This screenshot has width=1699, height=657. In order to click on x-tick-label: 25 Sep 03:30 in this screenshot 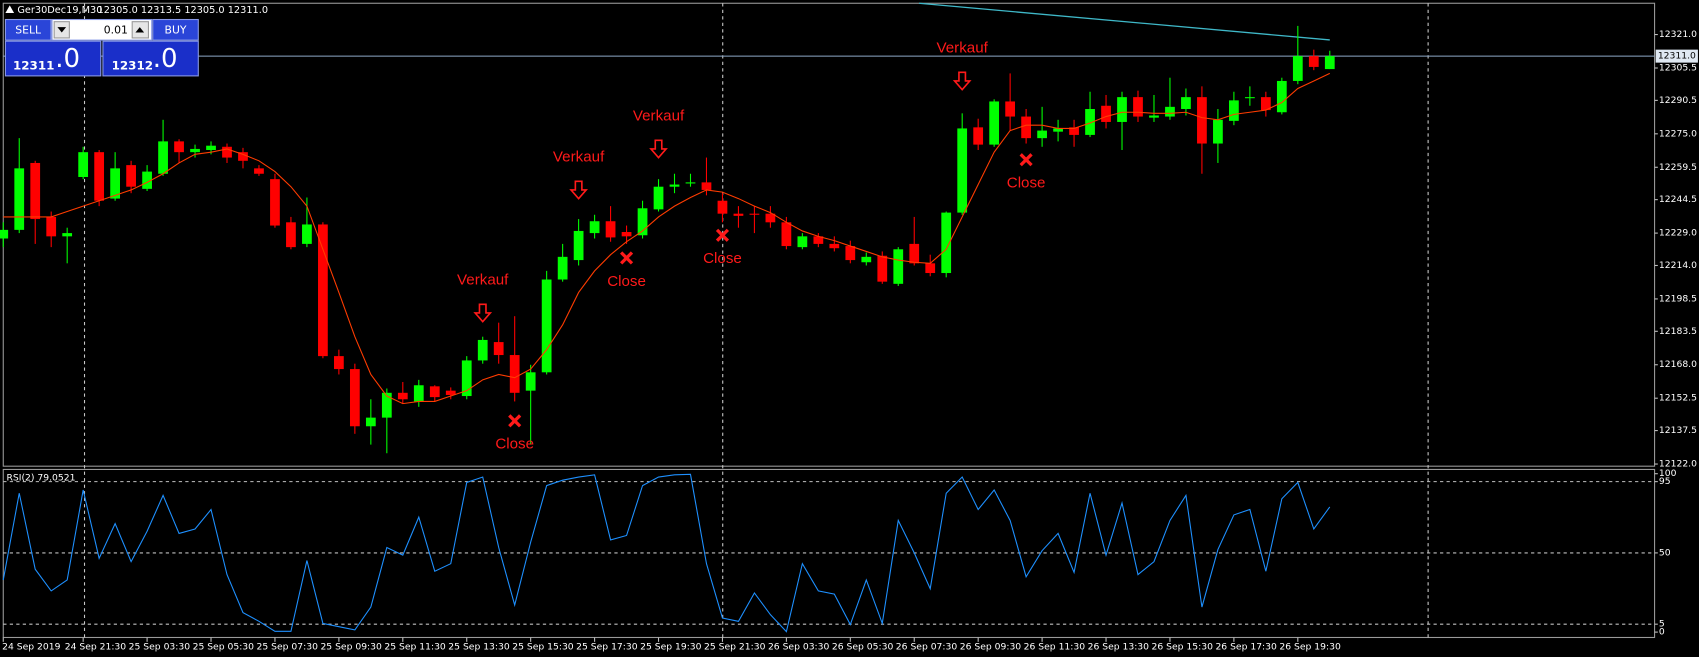, I will do `click(160, 647)`.